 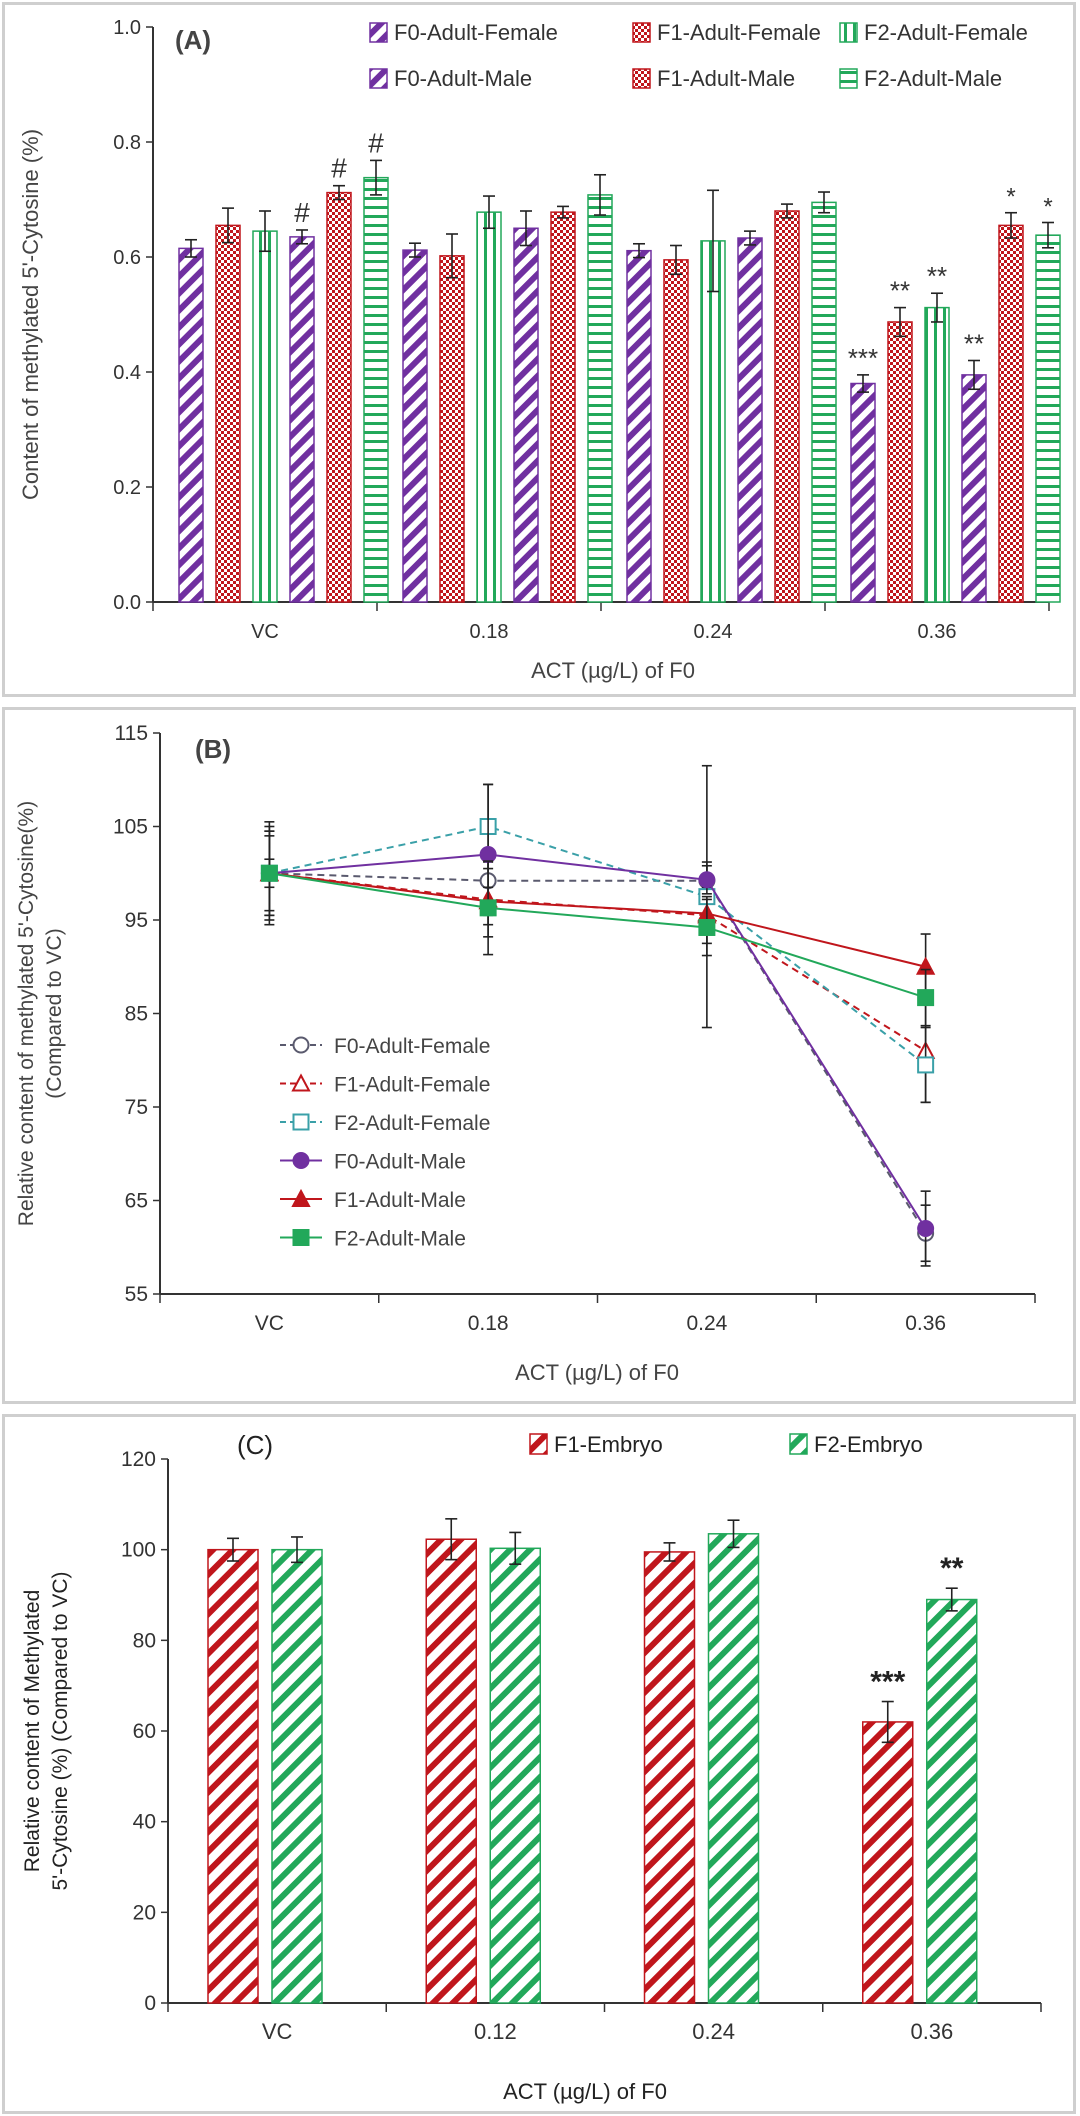 I want to click on x-tick-label-0-12: 0.12, so click(x=495, y=2031).